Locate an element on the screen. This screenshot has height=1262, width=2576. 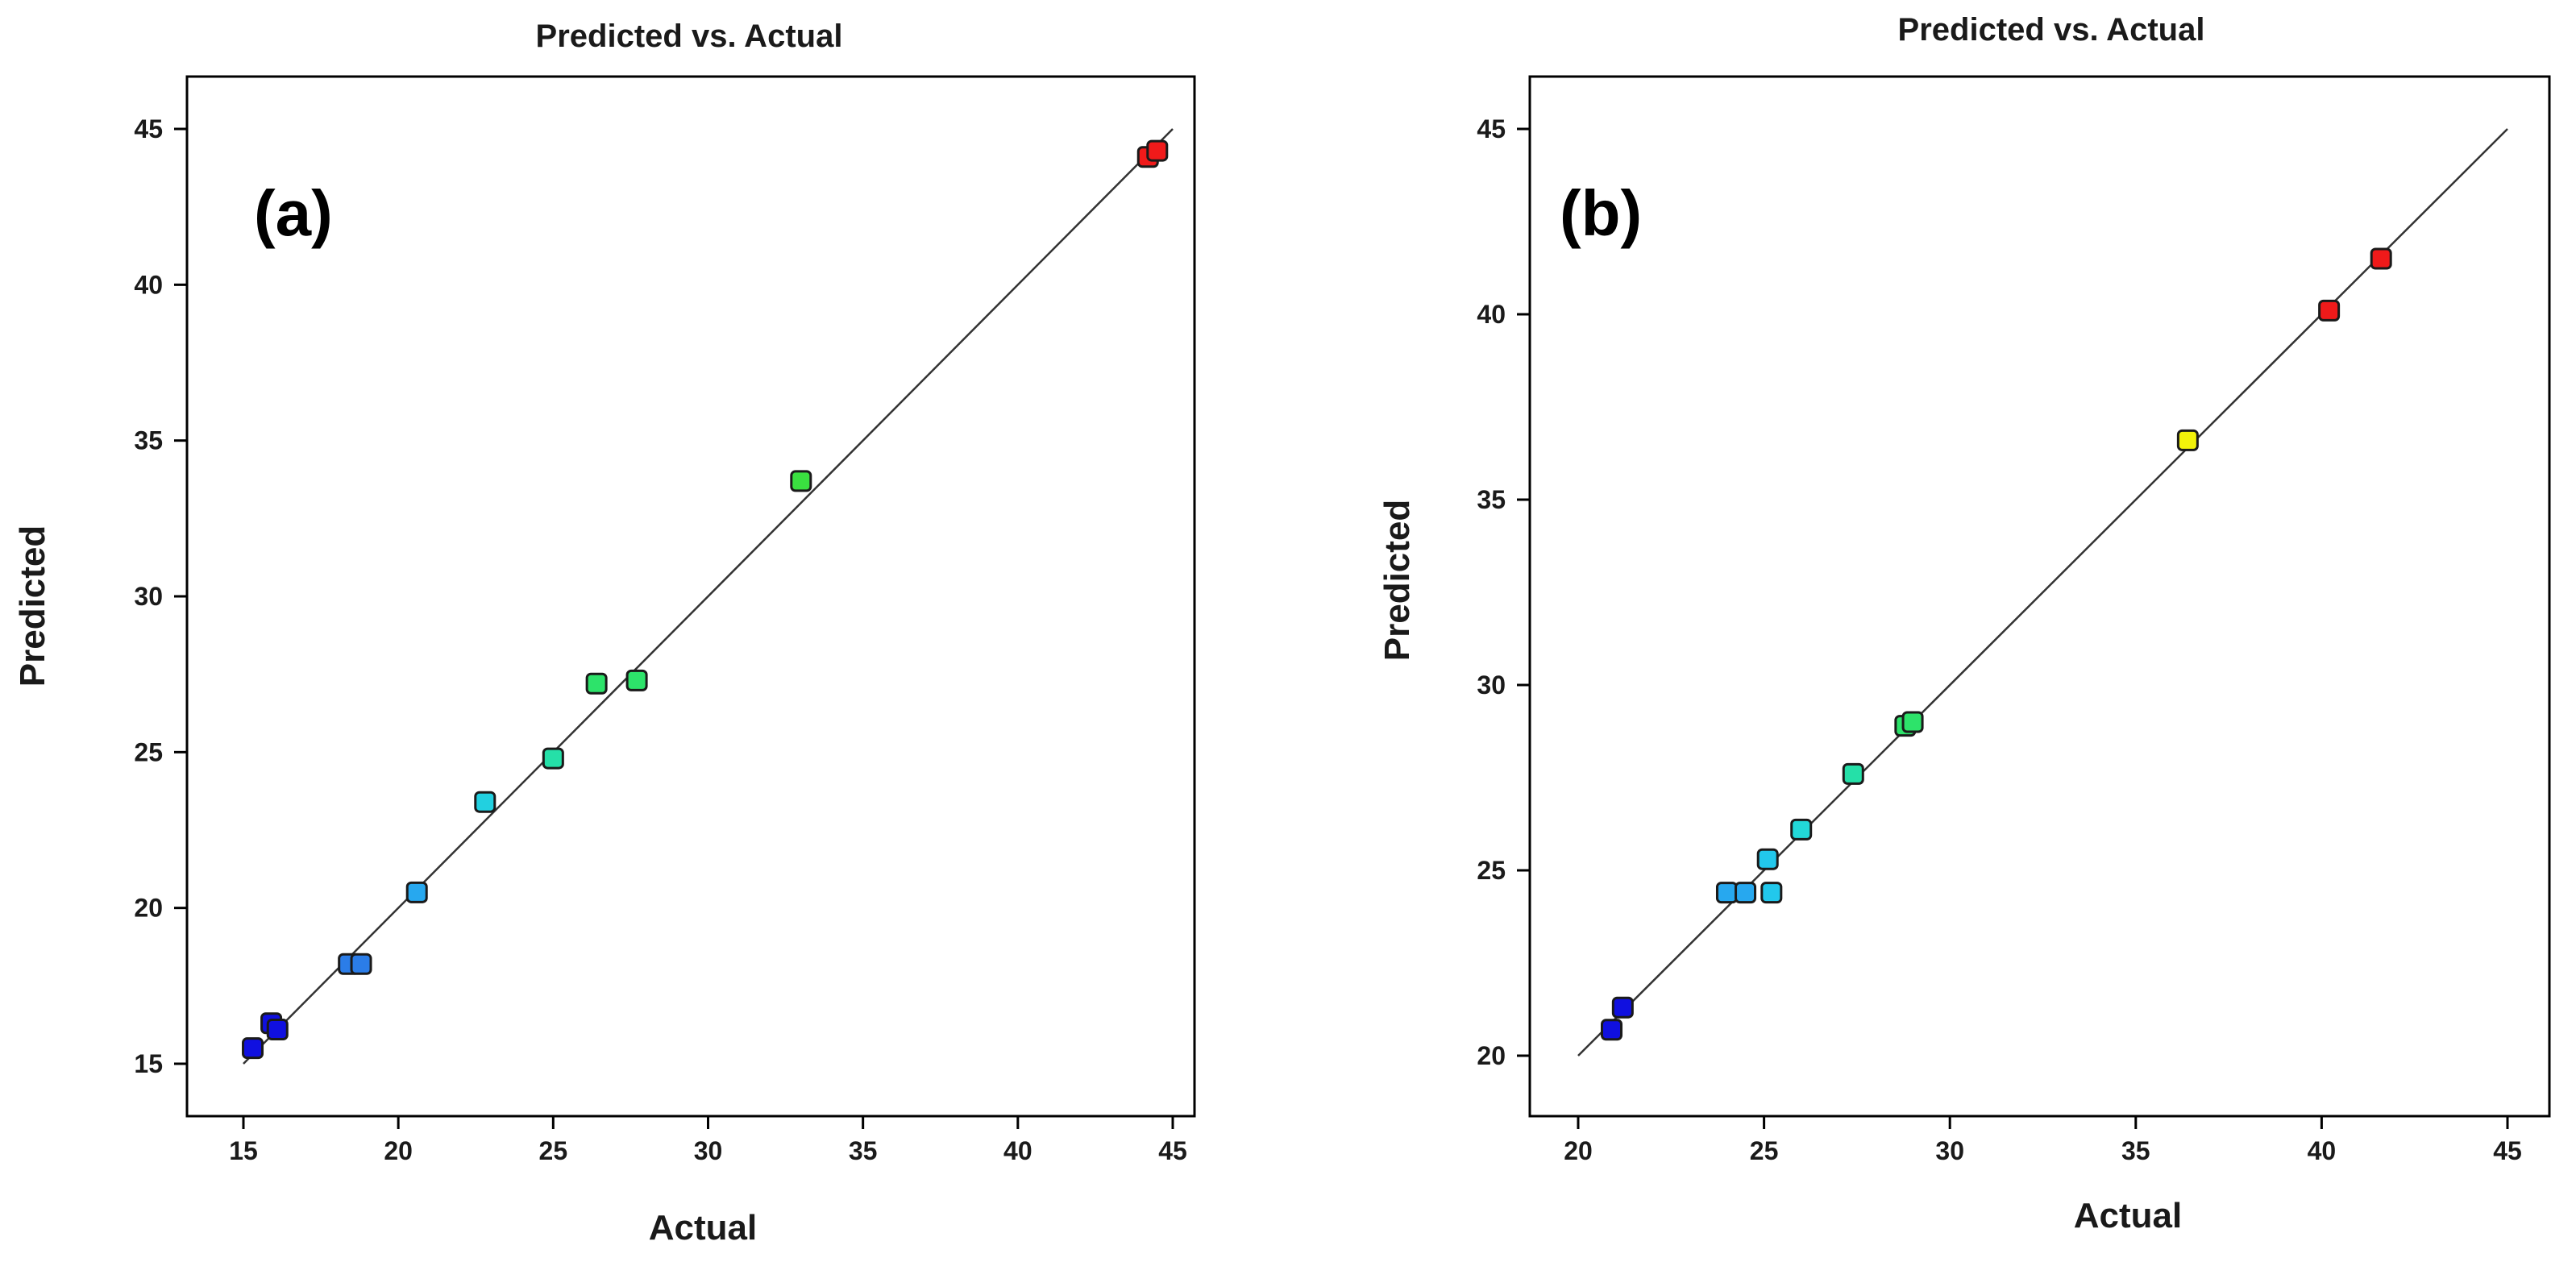
x-tick-label-a-5: 40 is located at coordinates (1017, 1150).